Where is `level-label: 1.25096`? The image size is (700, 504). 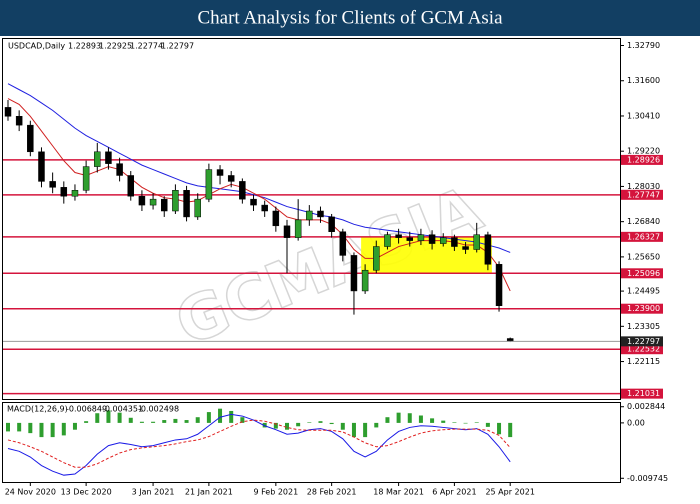
level-label: 1.25096 is located at coordinates (643, 273).